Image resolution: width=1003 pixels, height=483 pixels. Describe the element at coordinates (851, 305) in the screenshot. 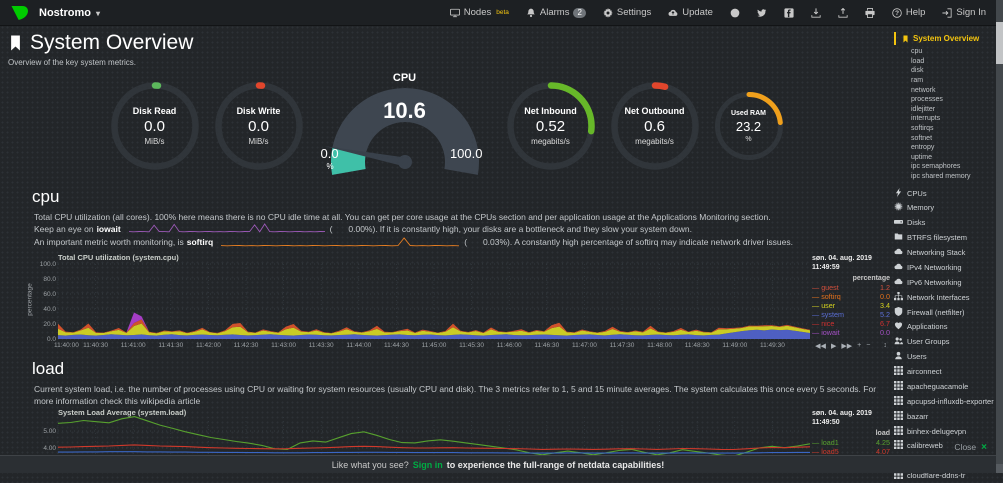

I see `legend-row-user: user 3.4` at that location.